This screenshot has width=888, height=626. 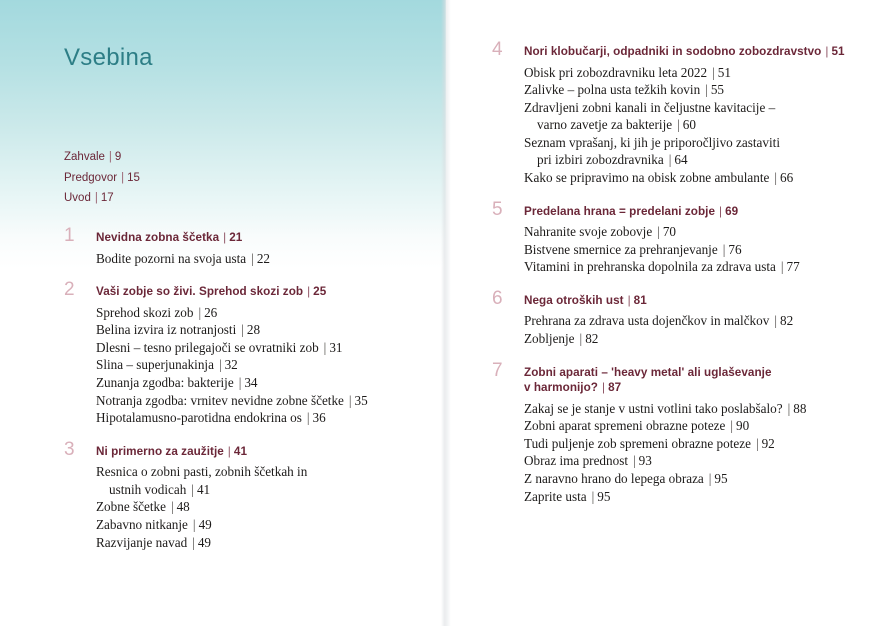 What do you see at coordinates (200, 292) in the screenshot?
I see `chapter-title-text: Vaši zobje so živi. Sprehod skozi zob` at bounding box center [200, 292].